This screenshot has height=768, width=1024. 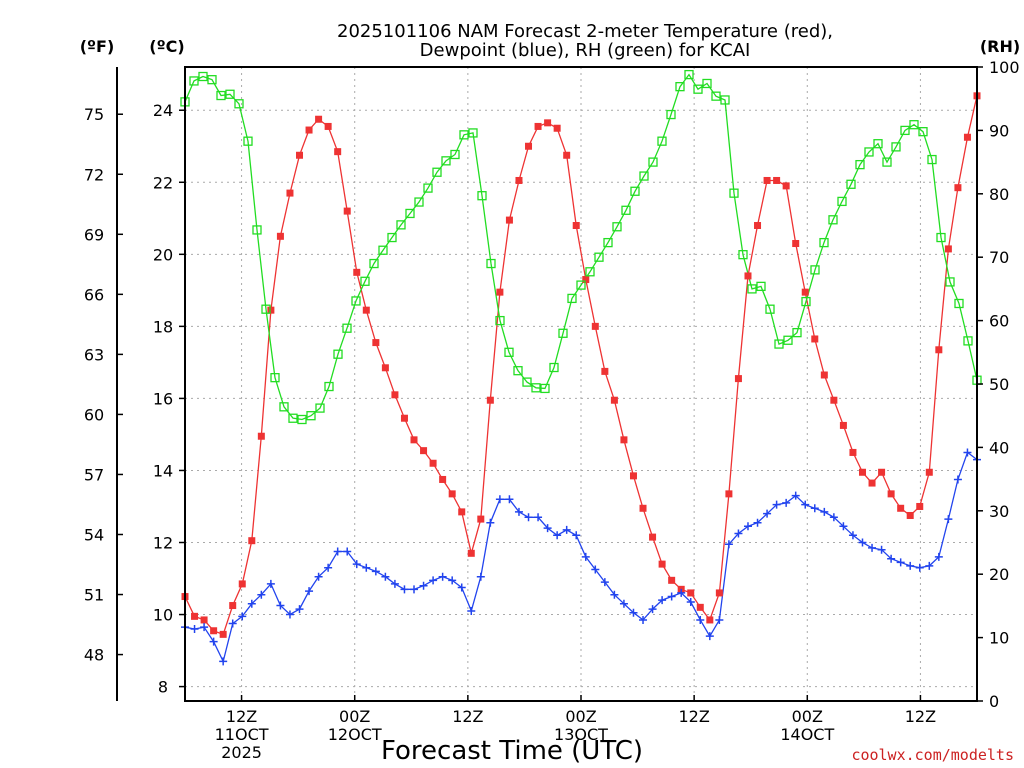 What do you see at coordinates (163, 110) in the screenshot?
I see `celsius-tick-label: 24` at bounding box center [163, 110].